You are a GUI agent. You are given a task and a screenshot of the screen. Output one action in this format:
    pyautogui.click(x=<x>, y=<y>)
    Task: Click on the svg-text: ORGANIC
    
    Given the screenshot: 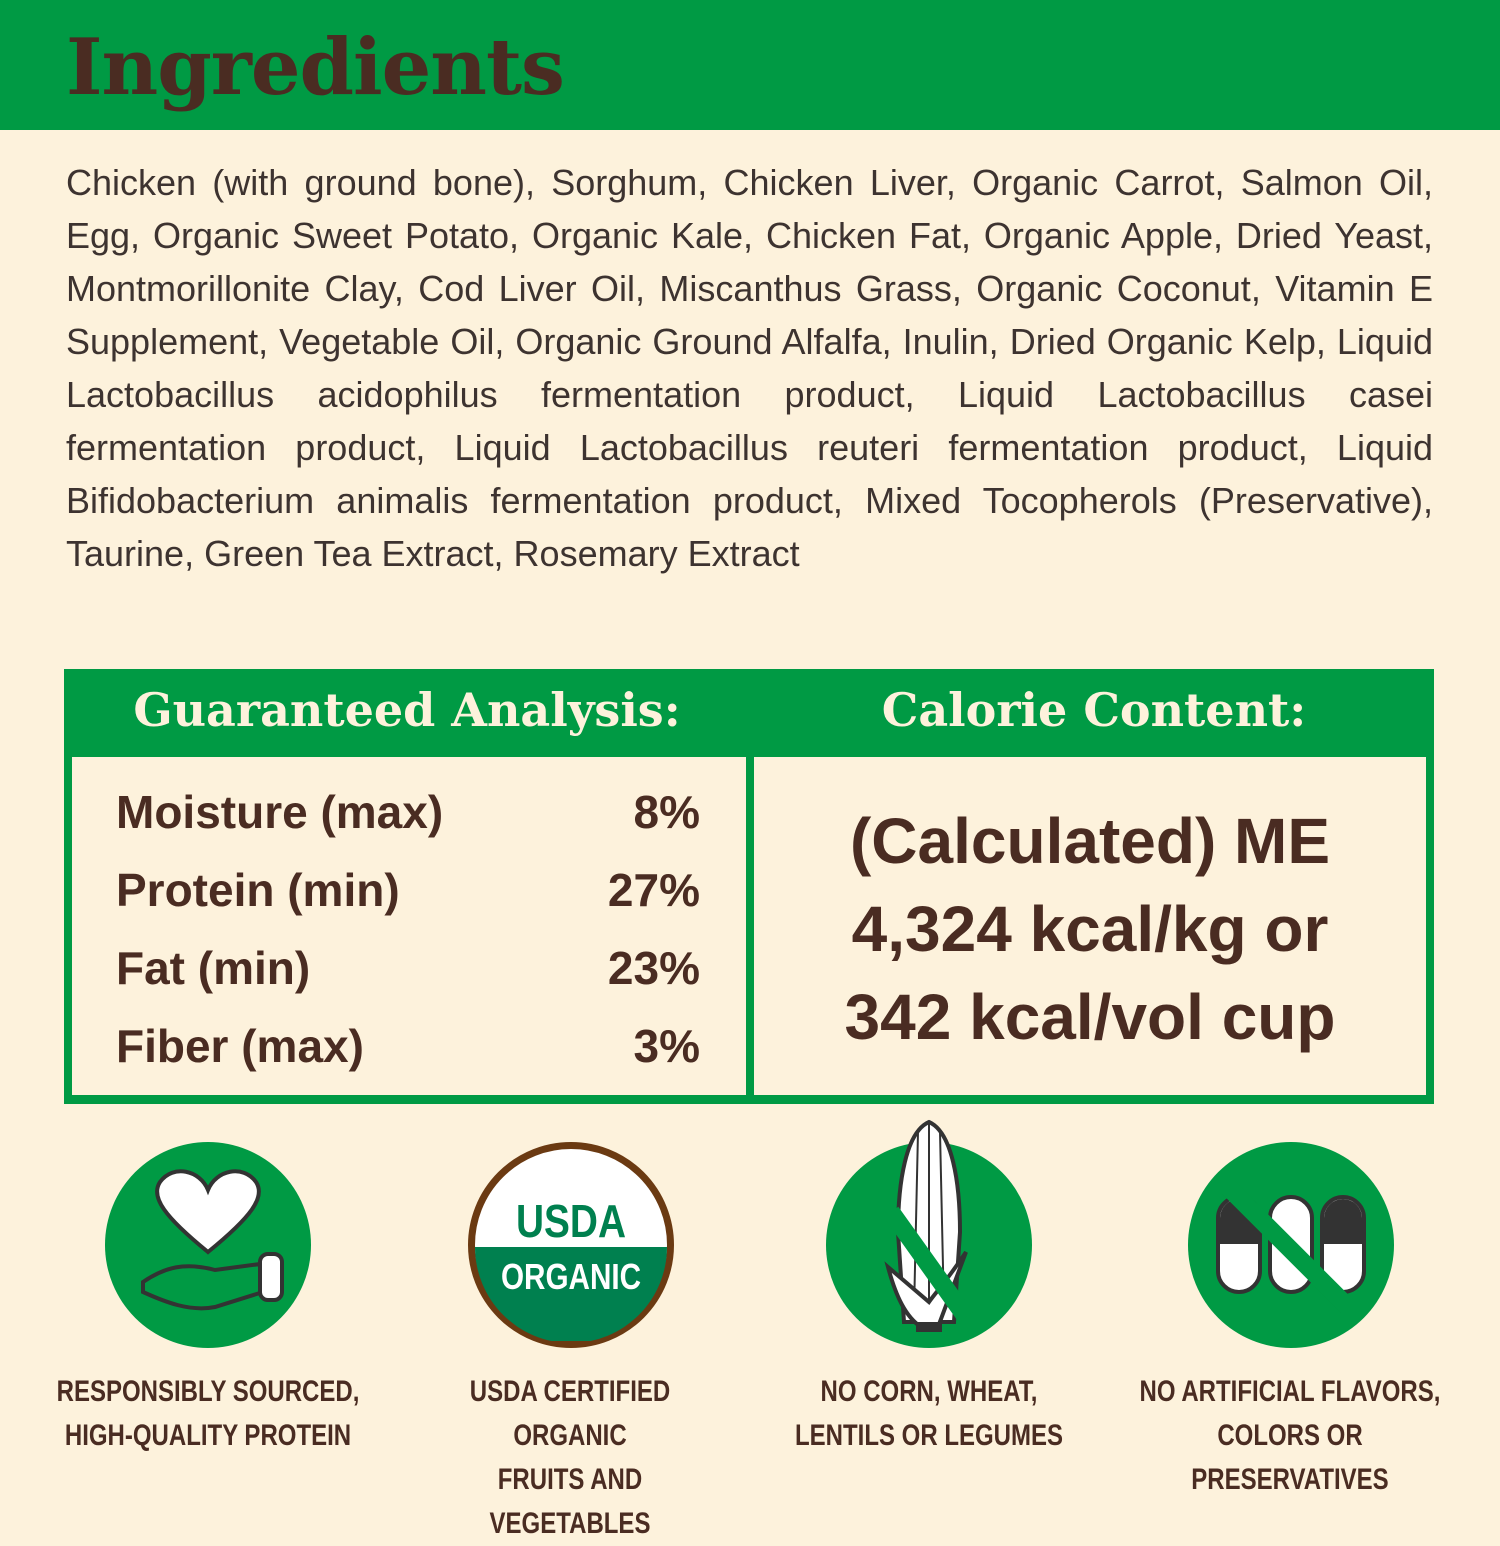 What is the action you would take?
    pyautogui.click(x=571, y=1276)
    